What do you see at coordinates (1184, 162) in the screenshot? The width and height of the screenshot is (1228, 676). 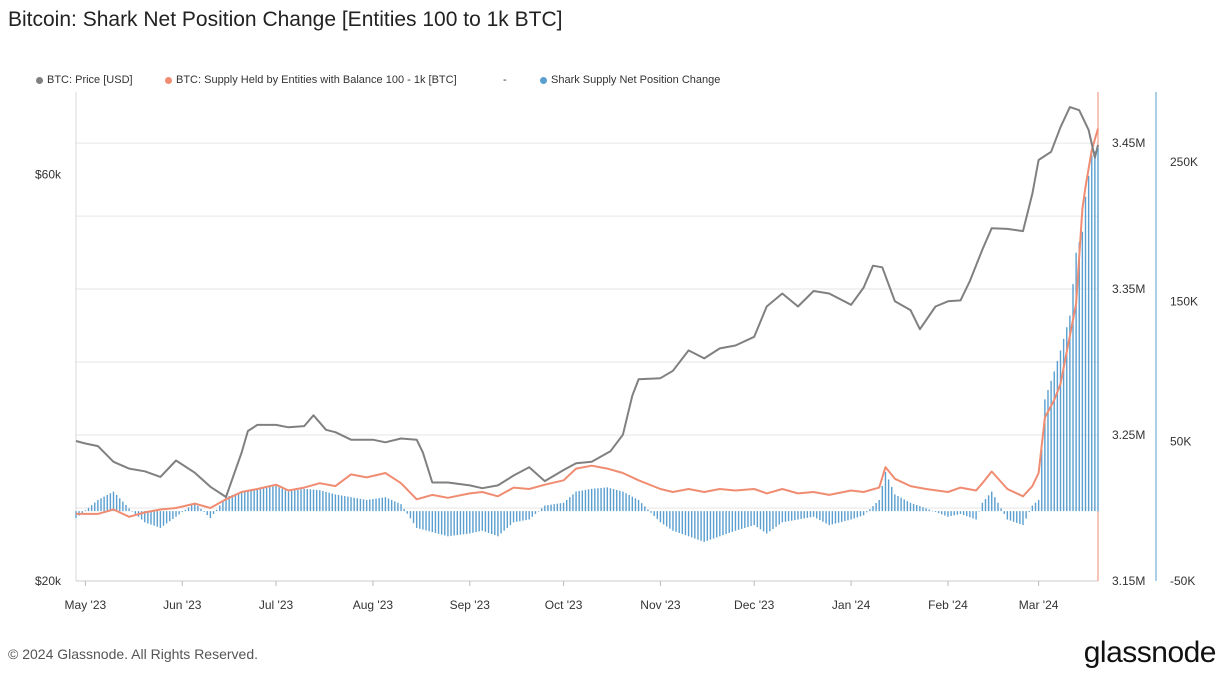 I see `net-change-tick-label: 250K` at bounding box center [1184, 162].